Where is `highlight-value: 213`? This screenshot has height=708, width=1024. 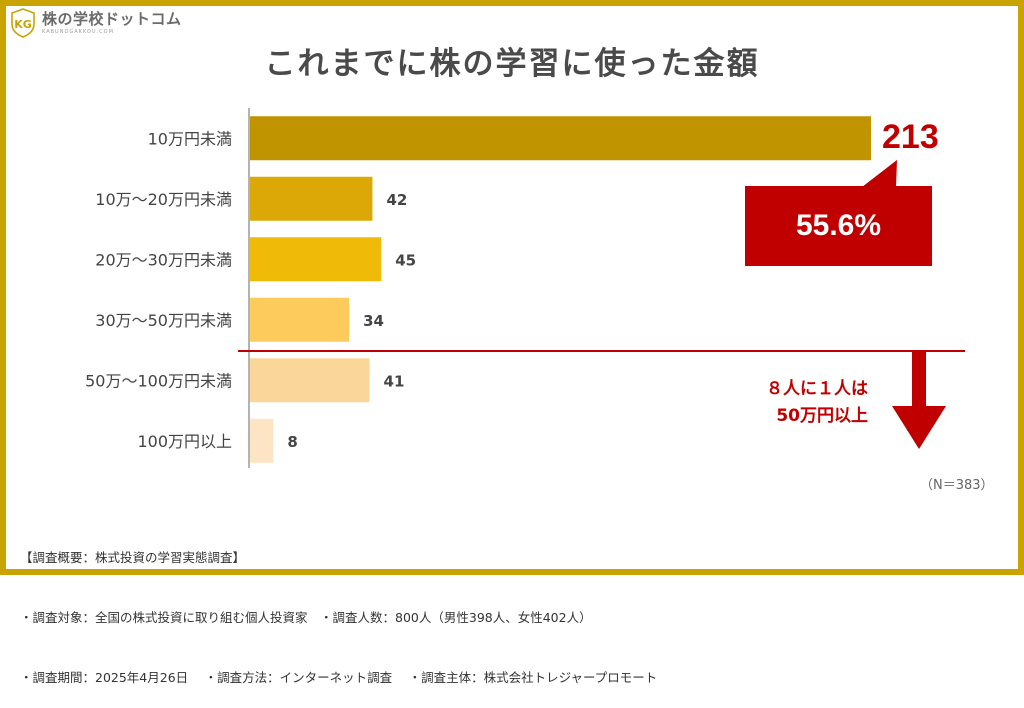 highlight-value: 213 is located at coordinates (910, 137).